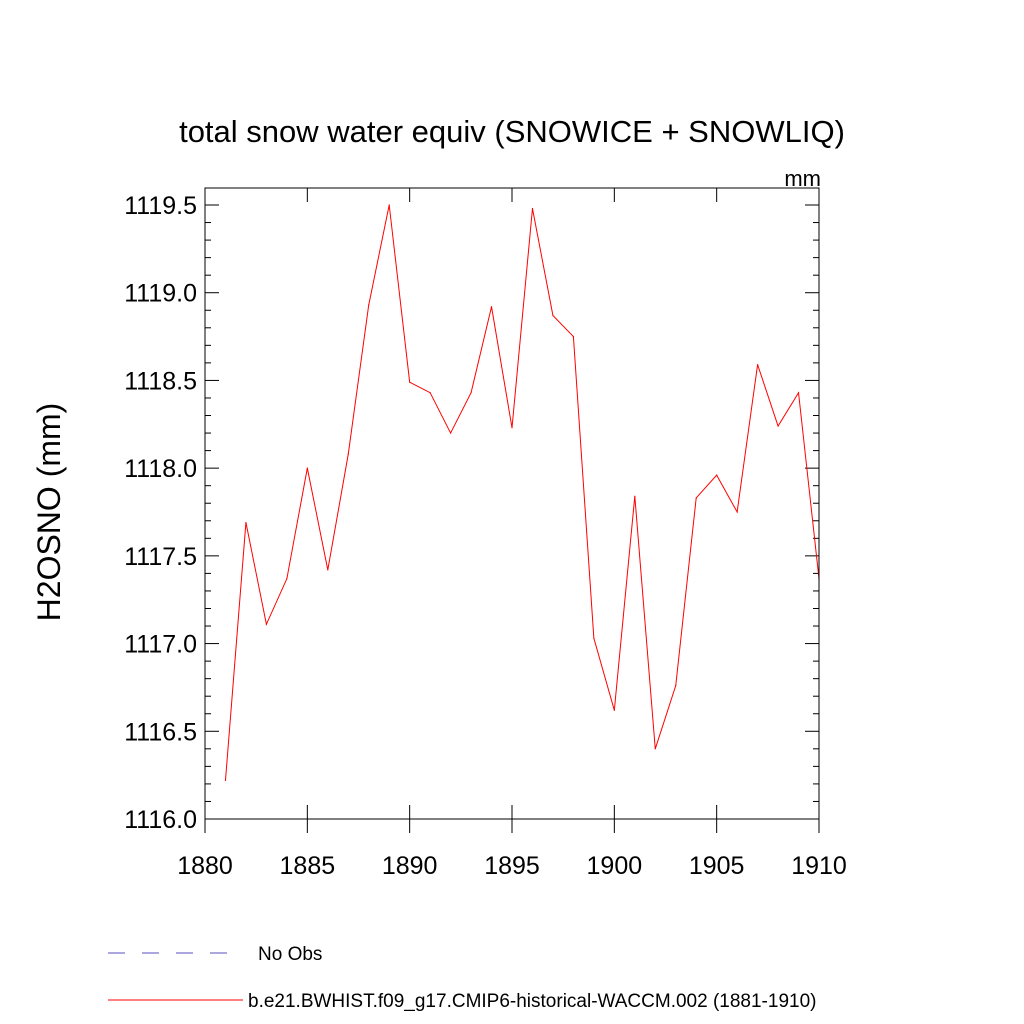  What do you see at coordinates (802, 178) in the screenshot?
I see `units-label: mm` at bounding box center [802, 178].